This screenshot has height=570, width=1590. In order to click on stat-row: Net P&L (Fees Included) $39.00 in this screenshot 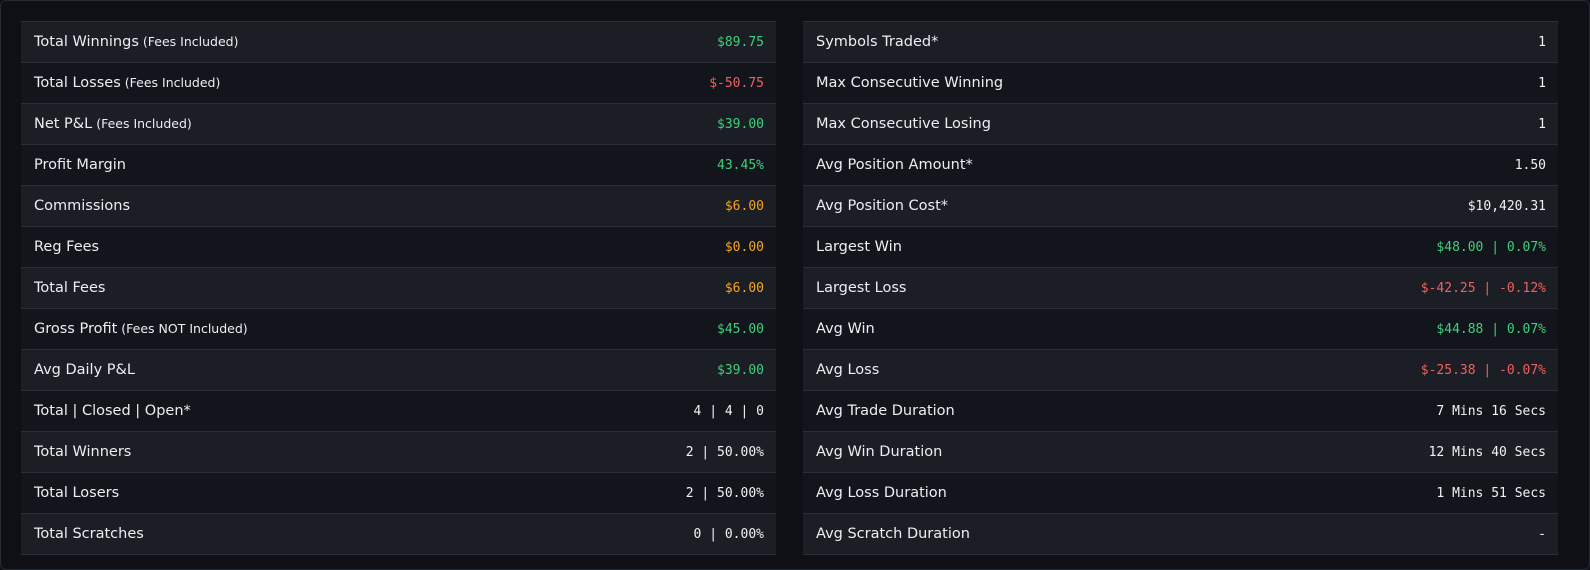, I will do `click(398, 124)`.